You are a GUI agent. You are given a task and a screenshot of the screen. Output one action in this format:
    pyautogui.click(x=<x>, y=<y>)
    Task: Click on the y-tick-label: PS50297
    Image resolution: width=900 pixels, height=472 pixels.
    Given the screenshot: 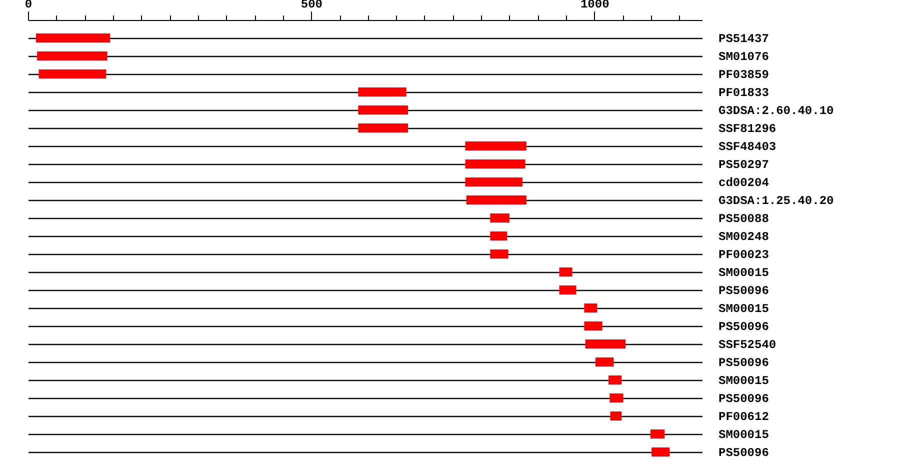 What is the action you would take?
    pyautogui.click(x=743, y=165)
    